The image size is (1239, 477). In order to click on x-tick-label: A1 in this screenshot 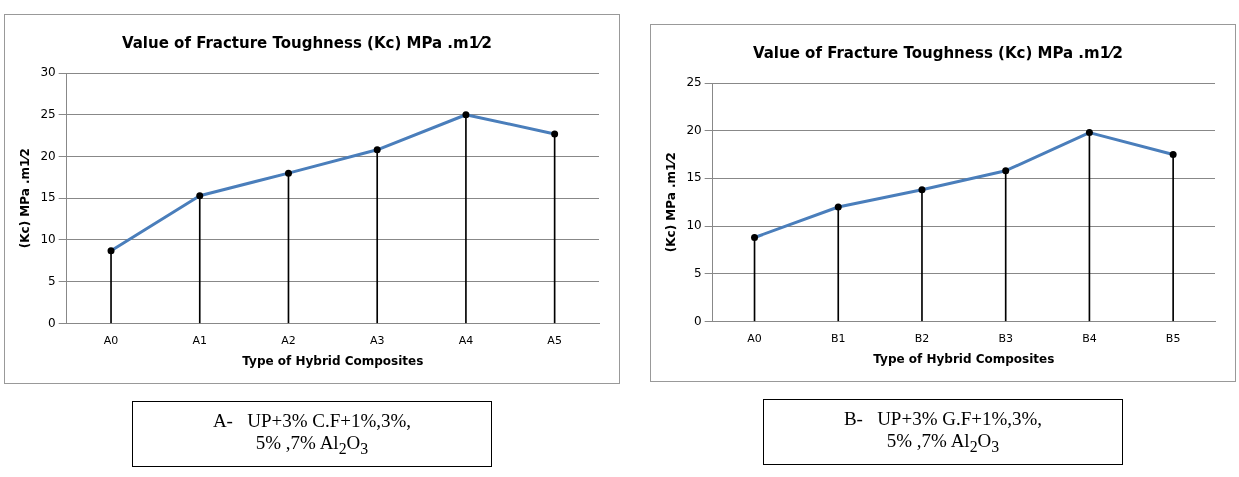, I will do `click(200, 340)`.